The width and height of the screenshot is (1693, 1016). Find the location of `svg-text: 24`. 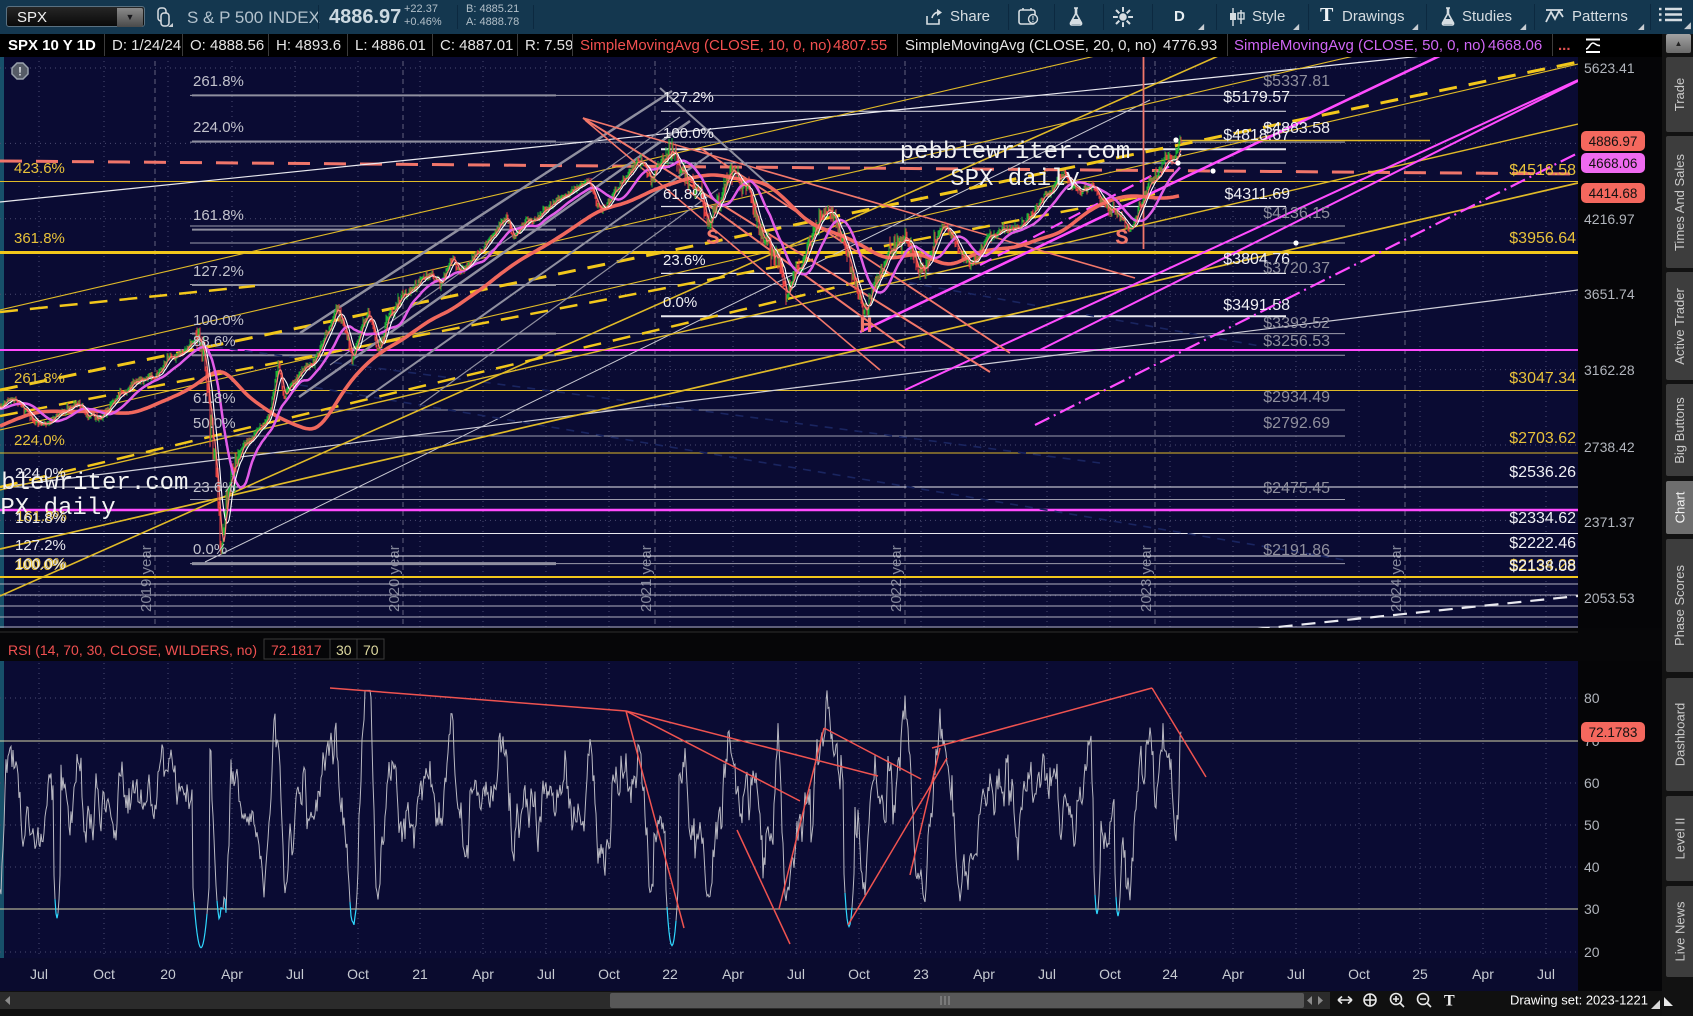

svg-text: 24 is located at coordinates (1170, 974).